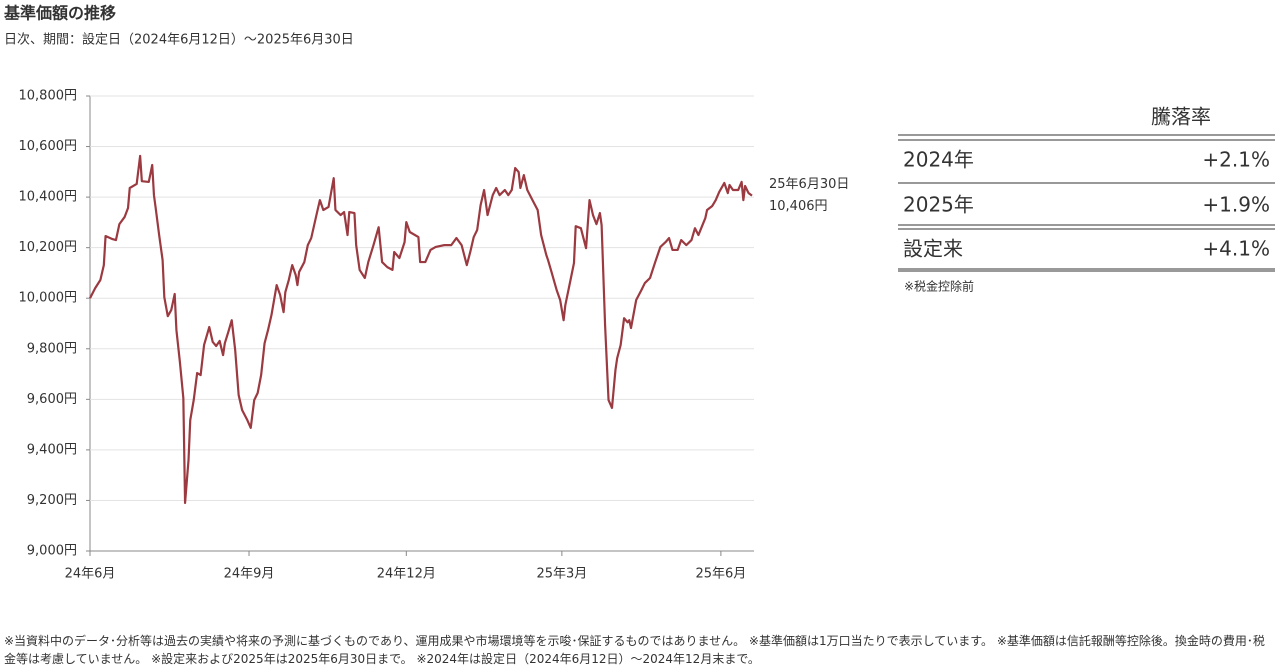 This screenshot has width=1280, height=672. What do you see at coordinates (809, 184) in the screenshot?
I see `annotation-date: 25年6月30日` at bounding box center [809, 184].